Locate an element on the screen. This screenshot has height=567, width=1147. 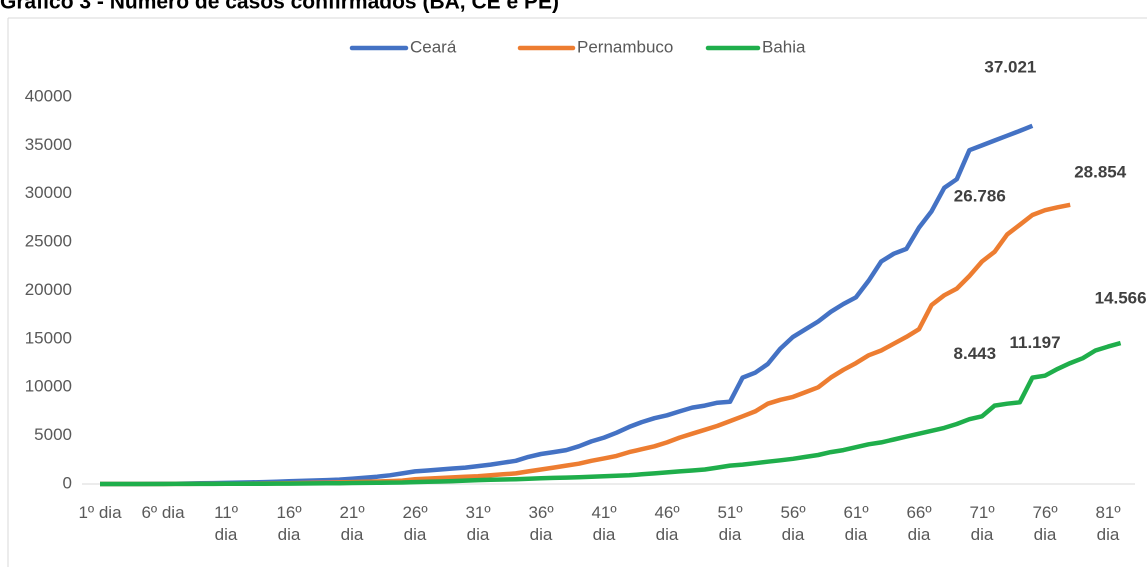
data-label: 14.566 is located at coordinates (1121, 298).